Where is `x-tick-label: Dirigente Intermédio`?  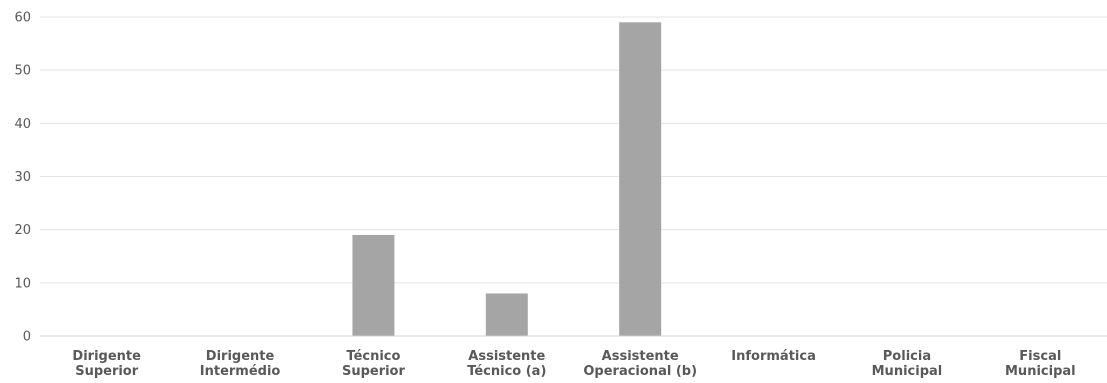 x-tick-label: Dirigente Intermédio is located at coordinates (240, 364).